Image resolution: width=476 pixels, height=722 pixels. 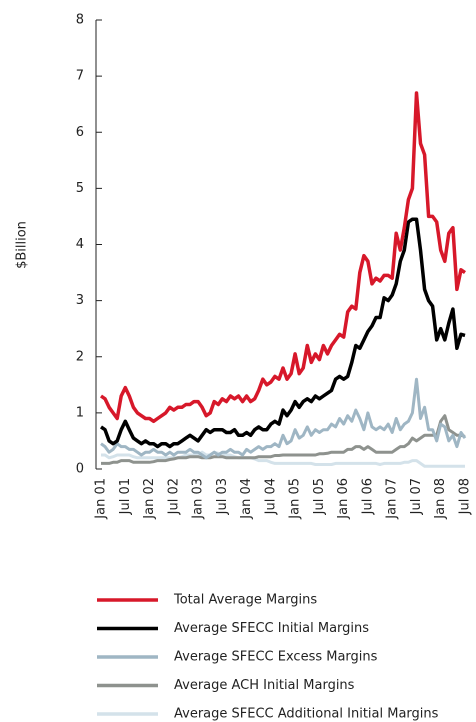 I want to click on x-tick-label: Jul 02, so click(x=173, y=496).